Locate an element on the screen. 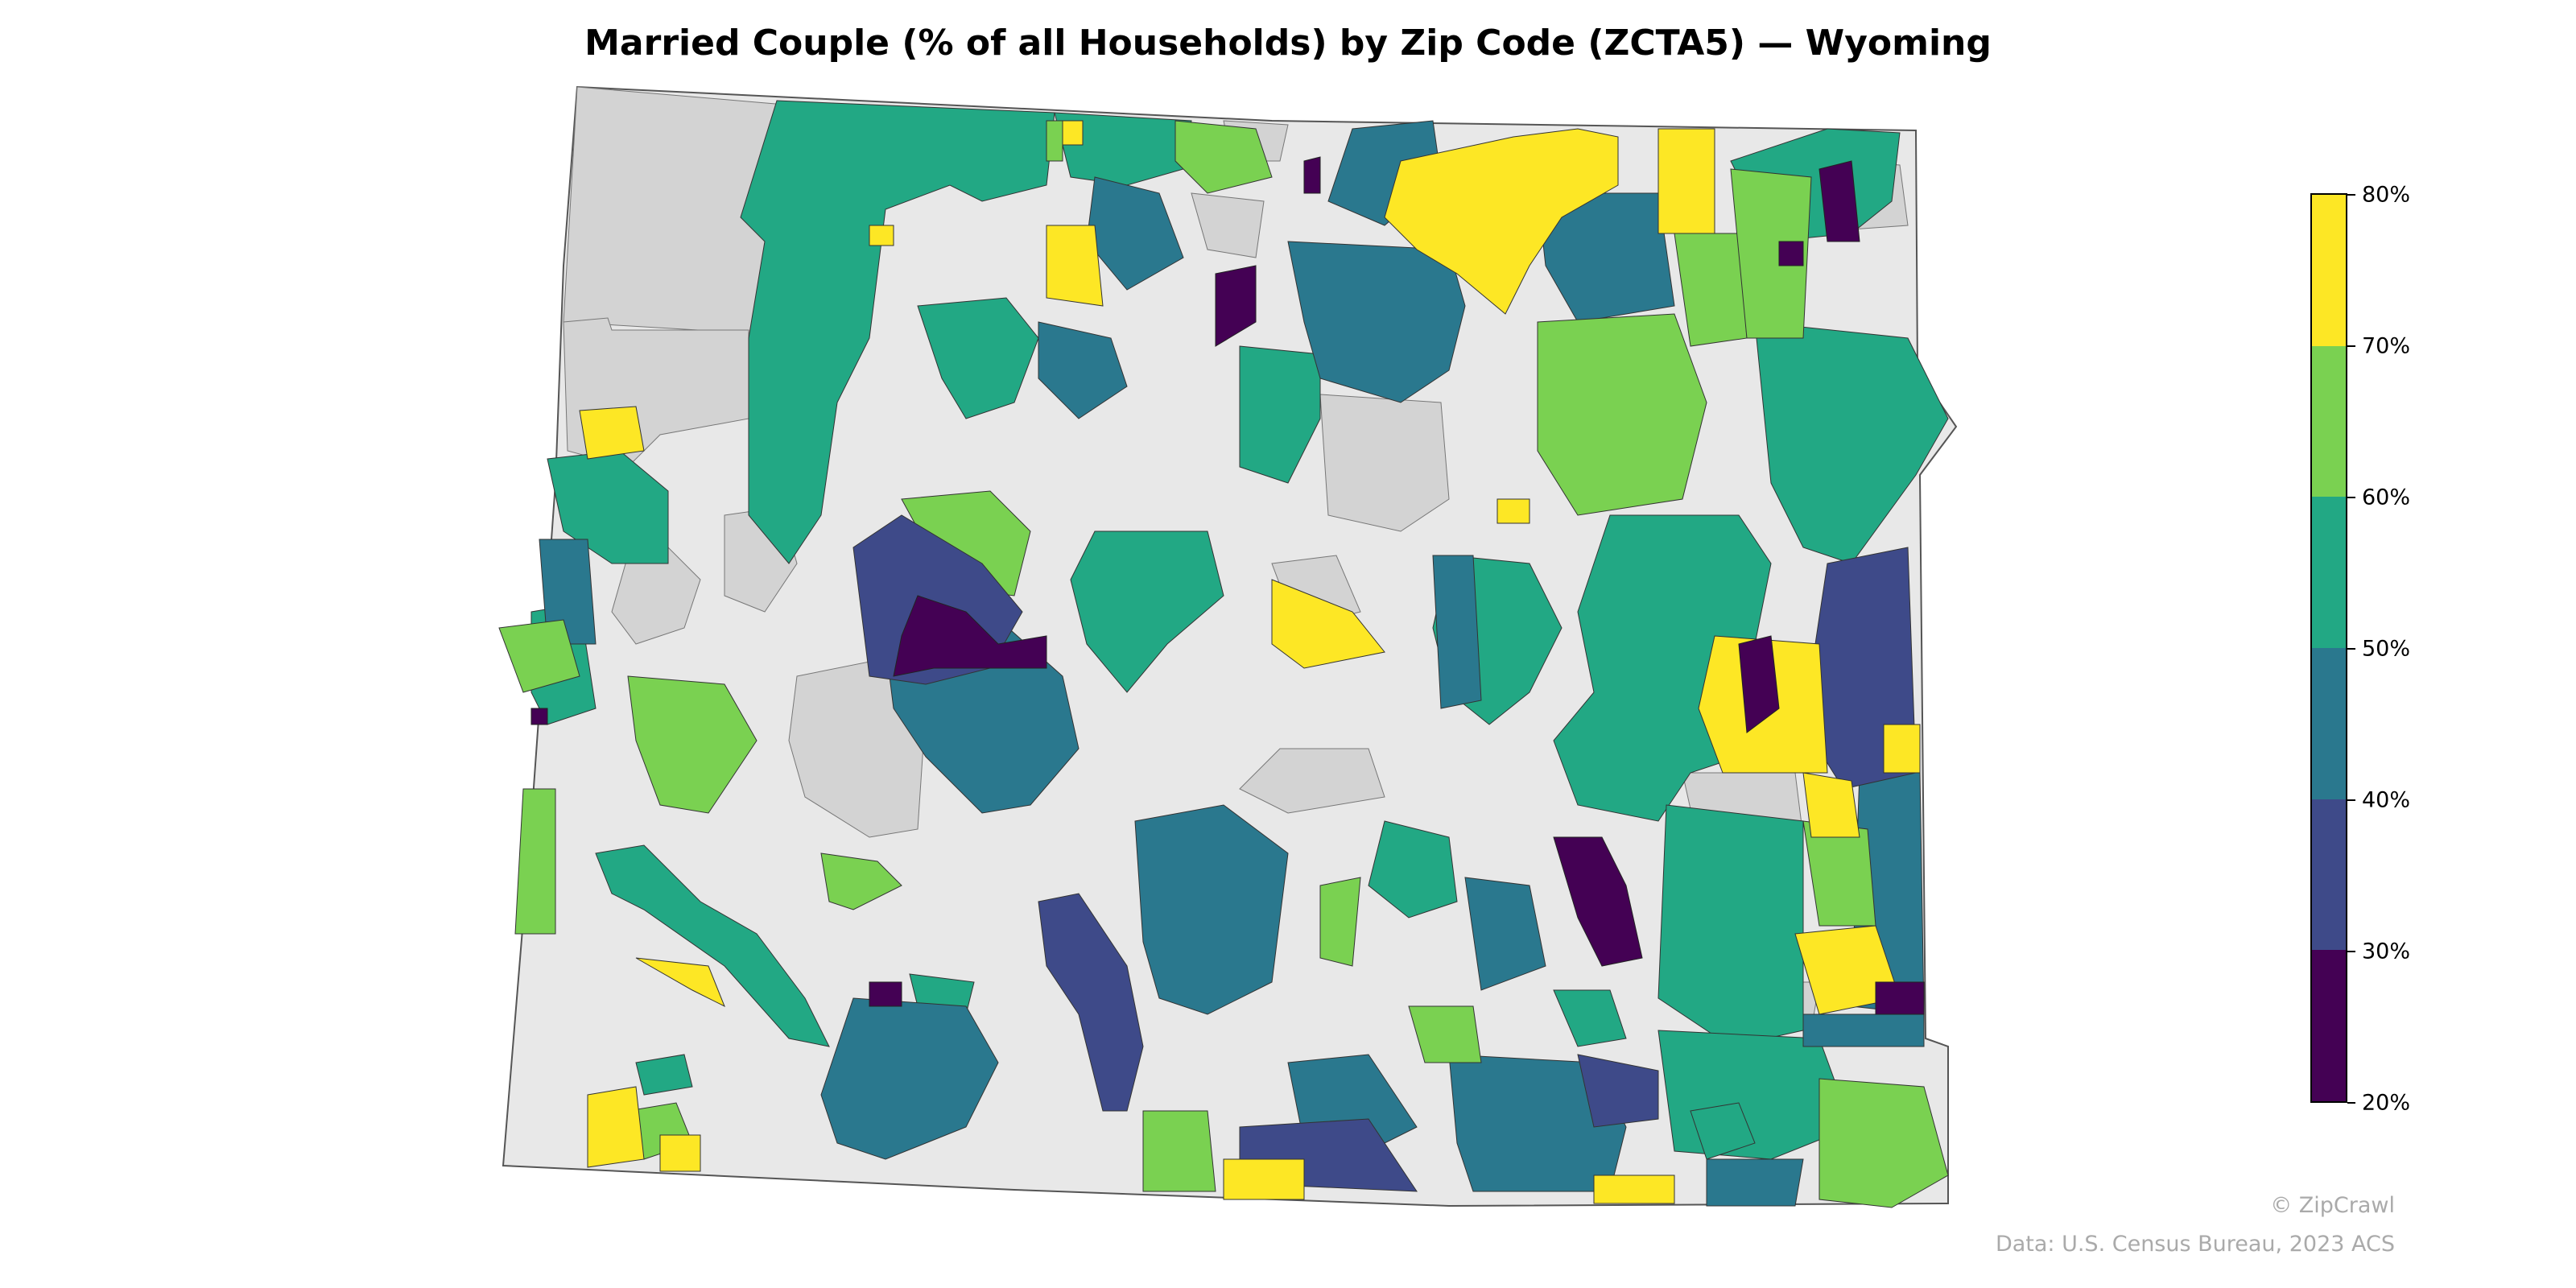 This screenshot has height=1288, width=2576. data-source-credit: Data: U.S. Census Bureau, 2023 ACS is located at coordinates (2195, 1244).